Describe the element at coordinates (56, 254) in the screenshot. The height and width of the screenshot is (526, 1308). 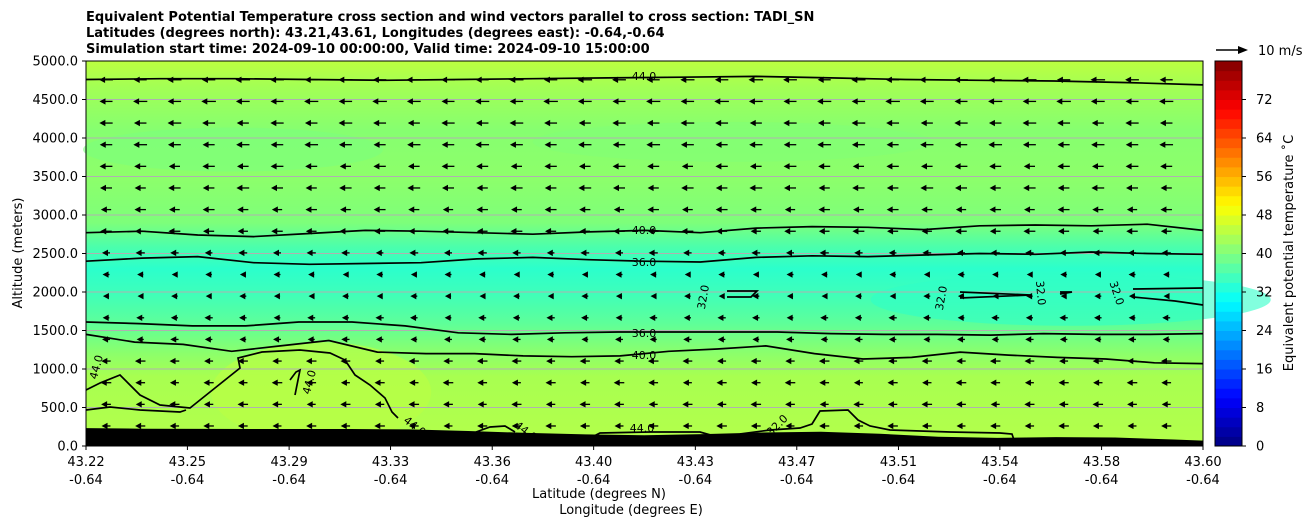
I see `y-tick-label: 2500.0` at that location.